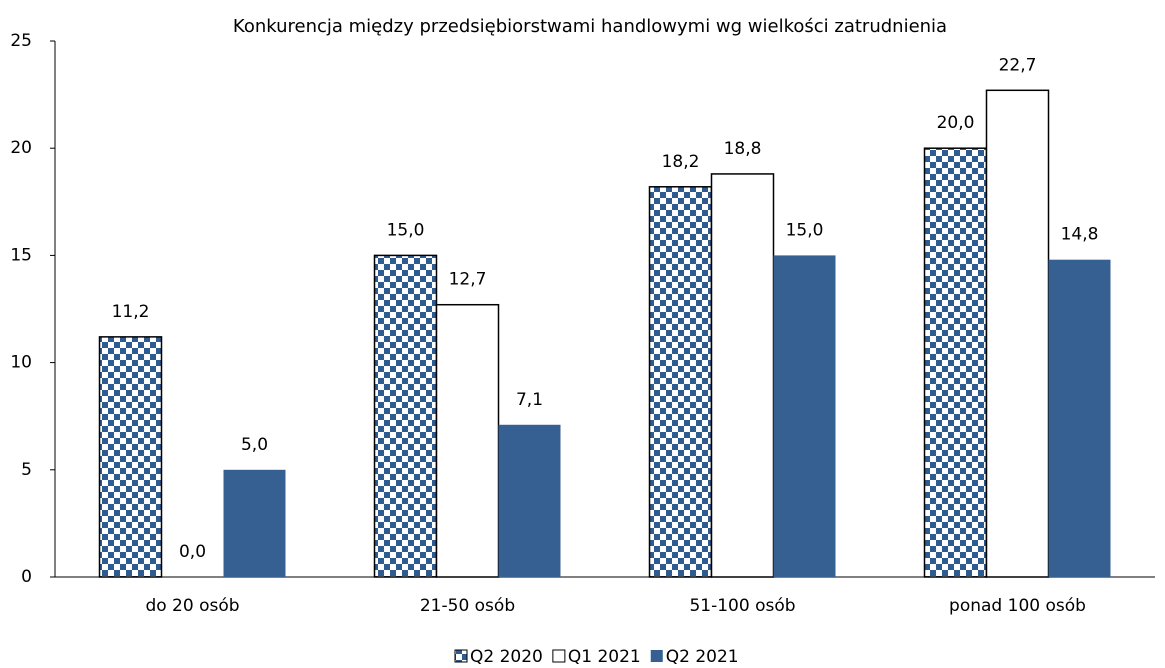 The image size is (1165, 668). What do you see at coordinates (506, 657) in the screenshot?
I see `legend-label: Q2 2020` at bounding box center [506, 657].